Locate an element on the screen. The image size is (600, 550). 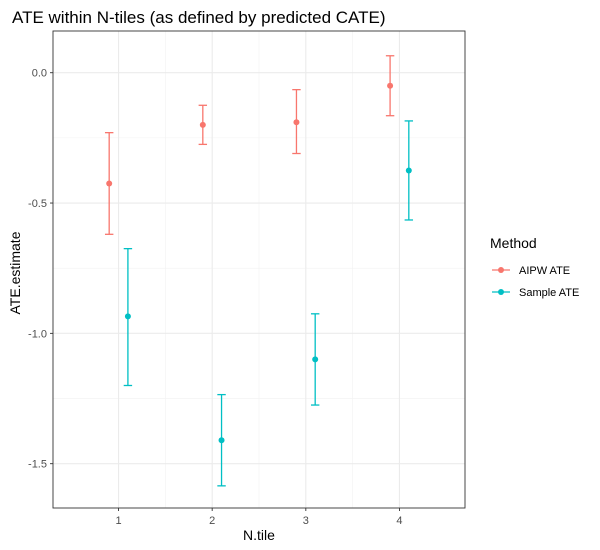
x-axis: 1 2 3 4 is located at coordinates (259, 517).